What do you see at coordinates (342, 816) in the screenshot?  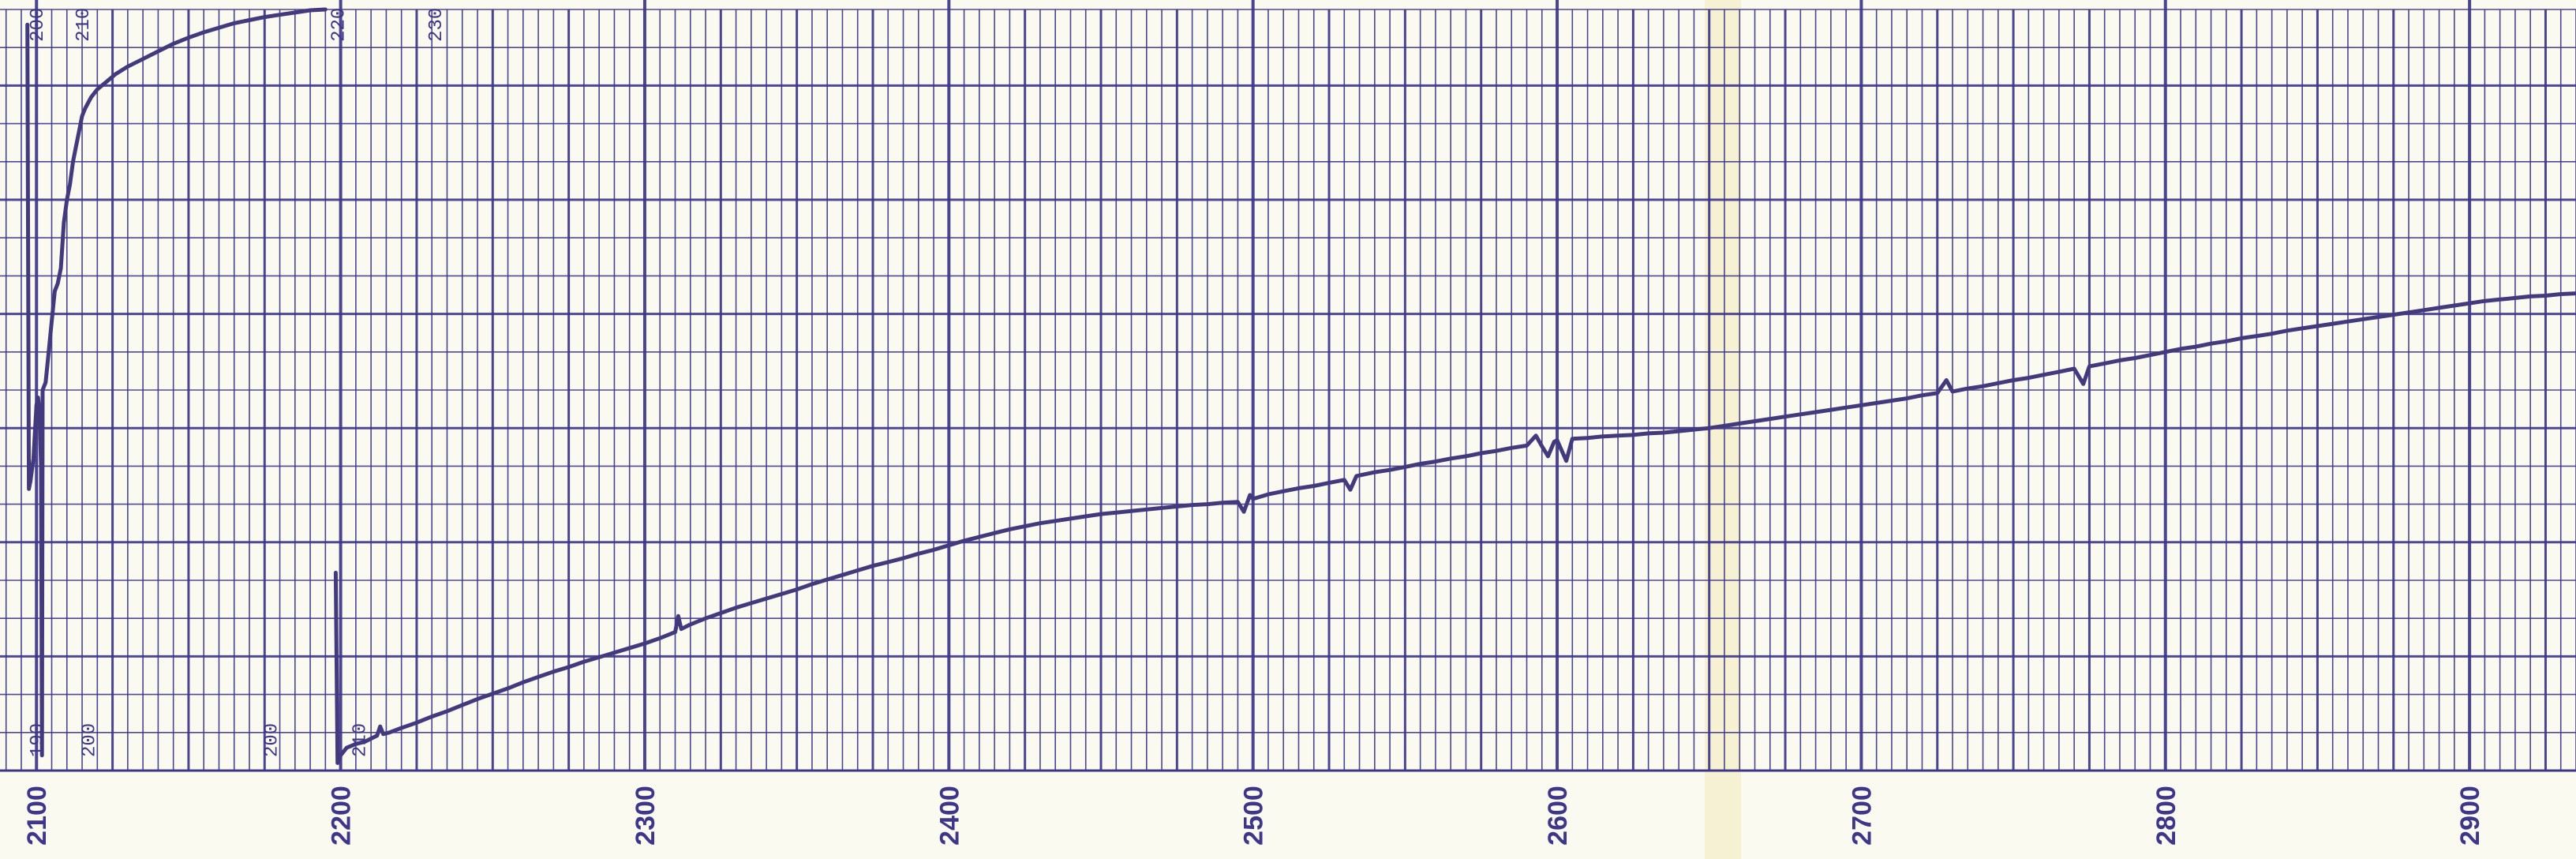 I see `x-tick-label: 2200` at bounding box center [342, 816].